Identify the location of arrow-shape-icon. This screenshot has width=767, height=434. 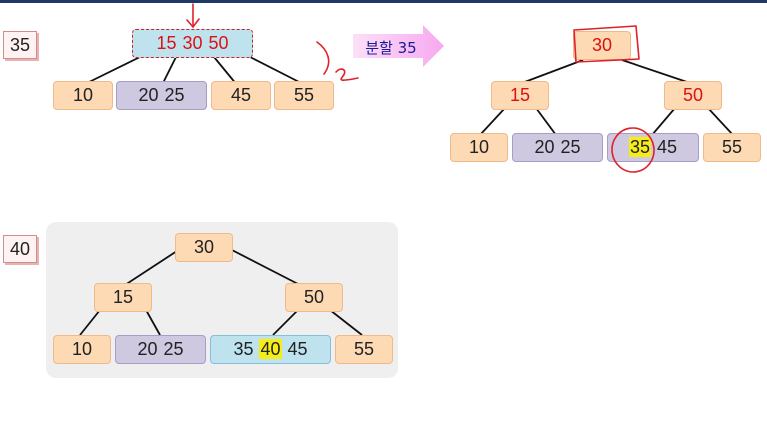
(398, 46).